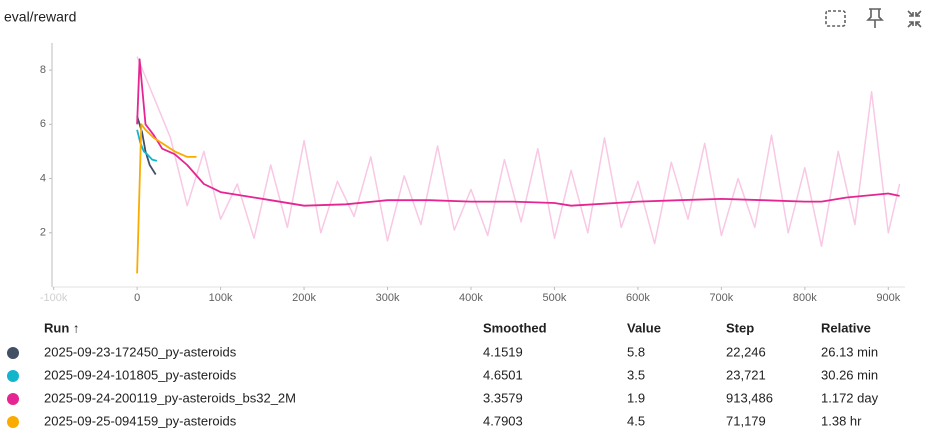  What do you see at coordinates (43, 124) in the screenshot?
I see `y-tick-label: 6` at bounding box center [43, 124].